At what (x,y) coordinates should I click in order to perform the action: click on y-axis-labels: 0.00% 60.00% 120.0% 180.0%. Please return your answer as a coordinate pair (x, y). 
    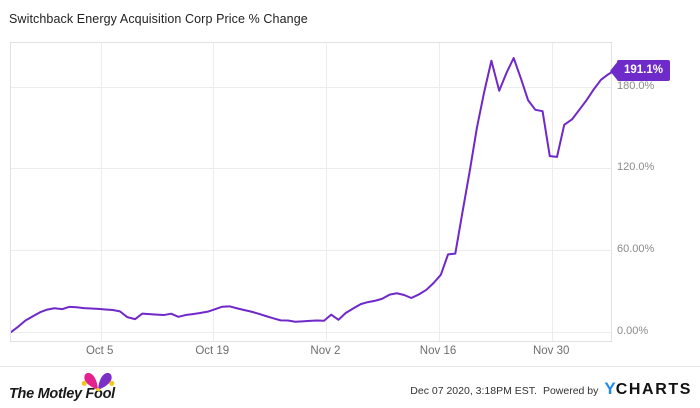
    Looking at the image, I should click on (656, 192).